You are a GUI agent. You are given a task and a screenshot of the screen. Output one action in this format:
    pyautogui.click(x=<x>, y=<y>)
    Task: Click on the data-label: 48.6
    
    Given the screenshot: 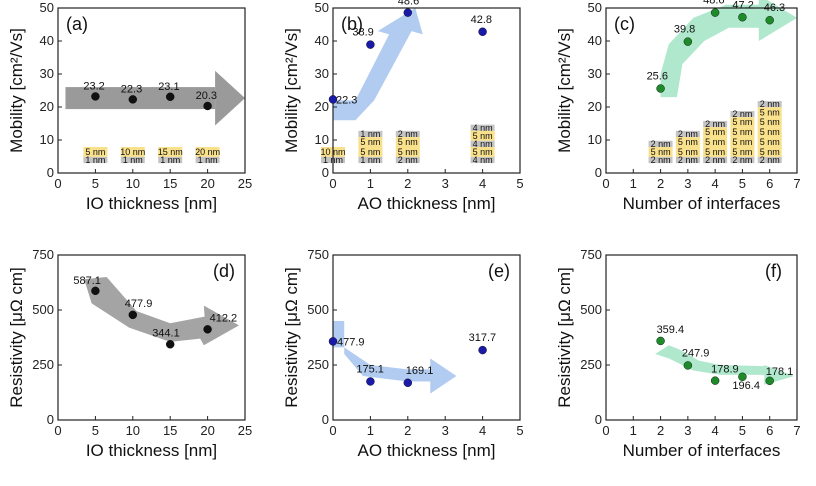 What is the action you would take?
    pyautogui.click(x=408, y=4)
    